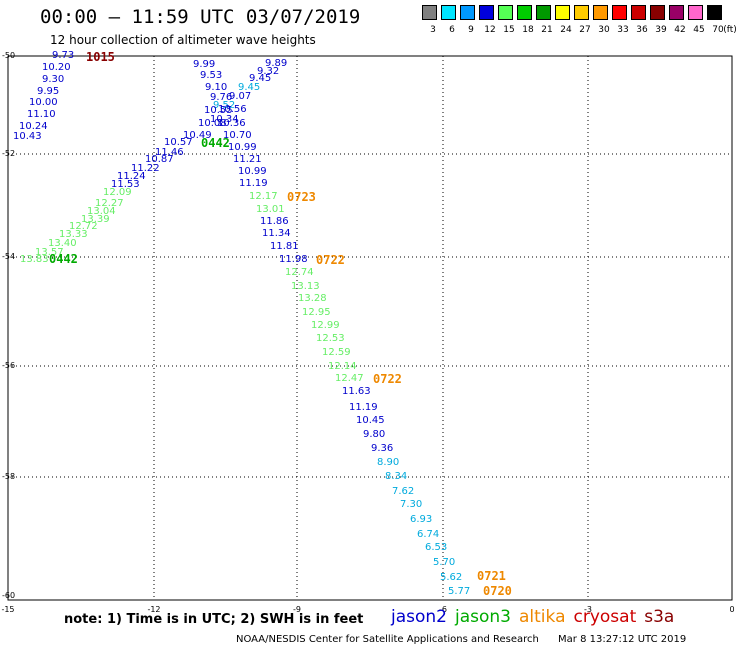 Image resolution: width=740 pixels, height=650 pixels. I want to click on wave-height-label: 10.24, so click(33, 126).